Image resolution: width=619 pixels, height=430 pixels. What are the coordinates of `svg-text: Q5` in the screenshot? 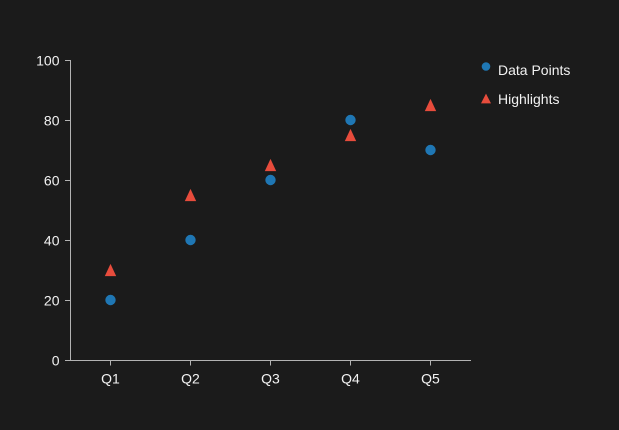 It's located at (430, 379).